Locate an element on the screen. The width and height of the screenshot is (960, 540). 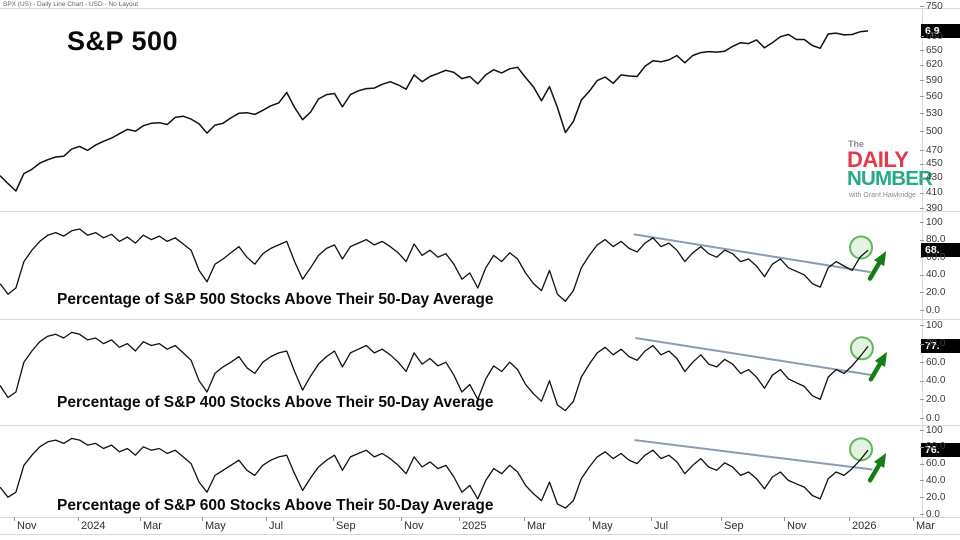
logo-byline: with Grant Hawkridge is located at coordinates (882, 195).